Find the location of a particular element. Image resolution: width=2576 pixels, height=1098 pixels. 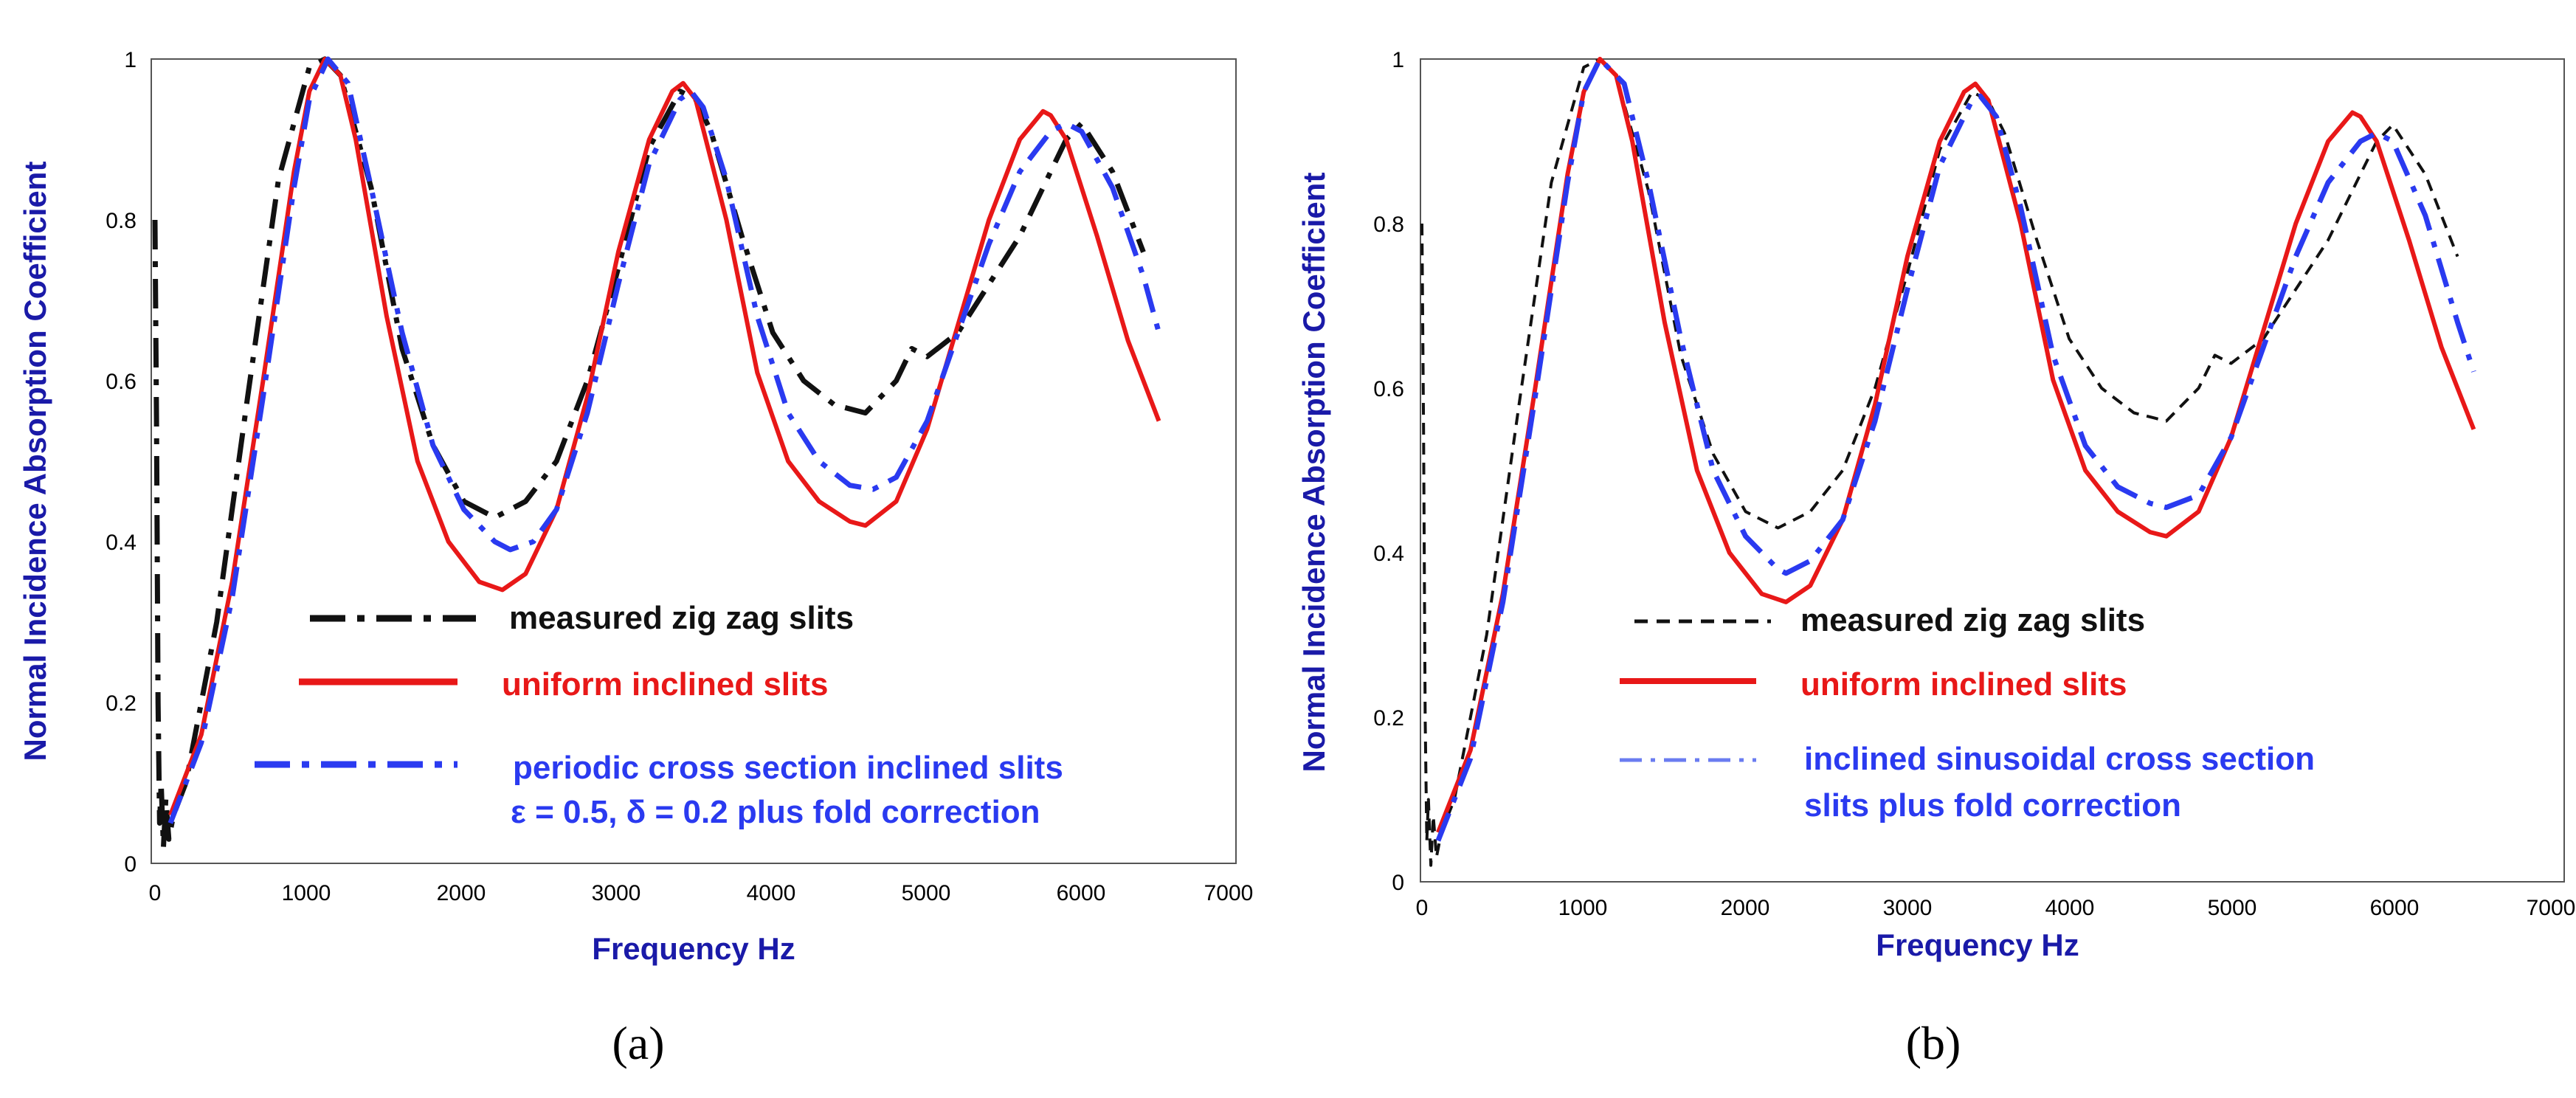

panel-label-a: (a) is located at coordinates (638, 1043).